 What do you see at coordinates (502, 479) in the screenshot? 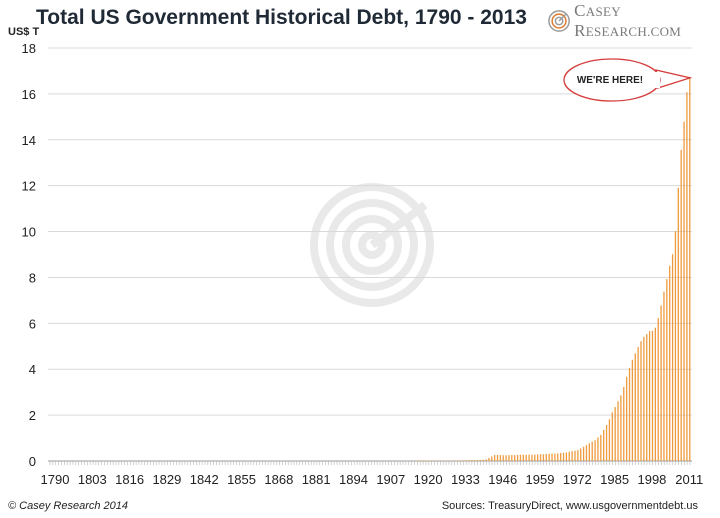
I see `x-tick-label: 1946` at bounding box center [502, 479].